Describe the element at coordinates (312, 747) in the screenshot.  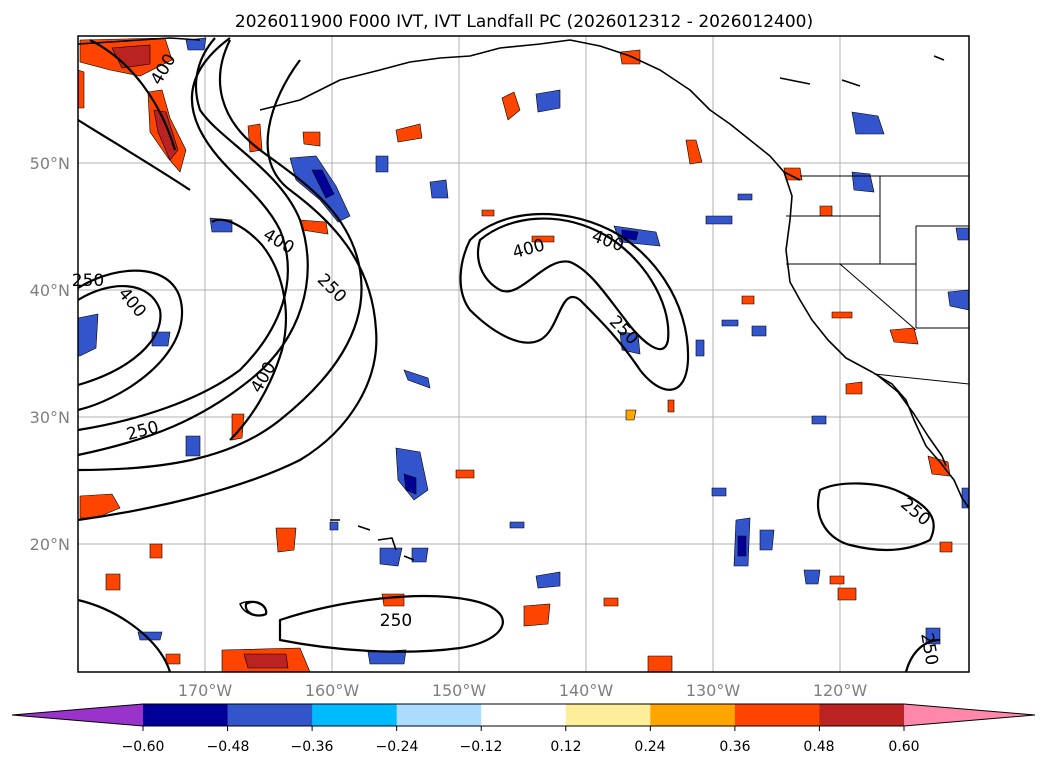
I see `colorbar-tick-label: −0.36` at that location.